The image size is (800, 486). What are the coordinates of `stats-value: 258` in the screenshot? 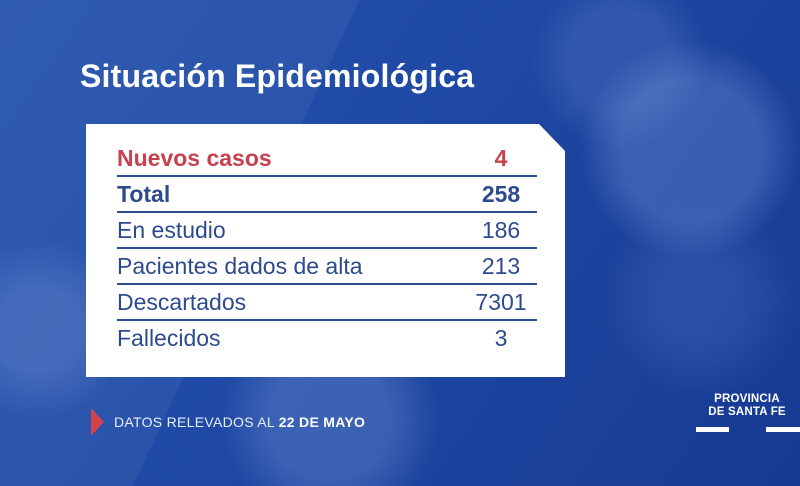 It's located at (501, 193).